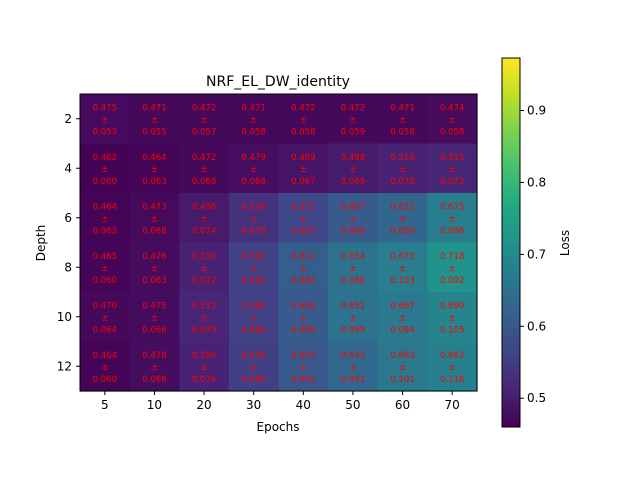  Describe the element at coordinates (204, 306) in the screenshot. I see `cell-value-label: 0.513` at that location.